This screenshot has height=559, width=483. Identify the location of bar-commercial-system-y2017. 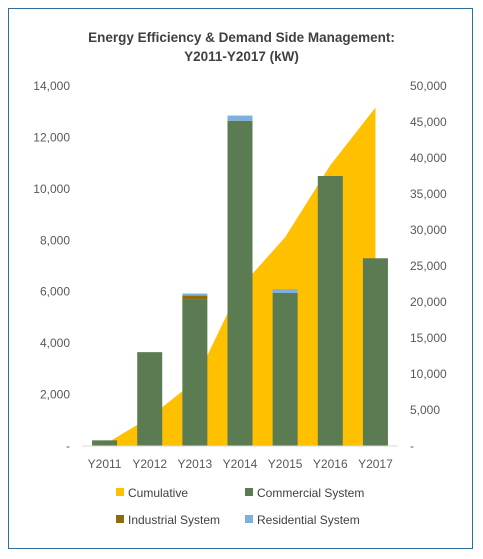
(375, 352).